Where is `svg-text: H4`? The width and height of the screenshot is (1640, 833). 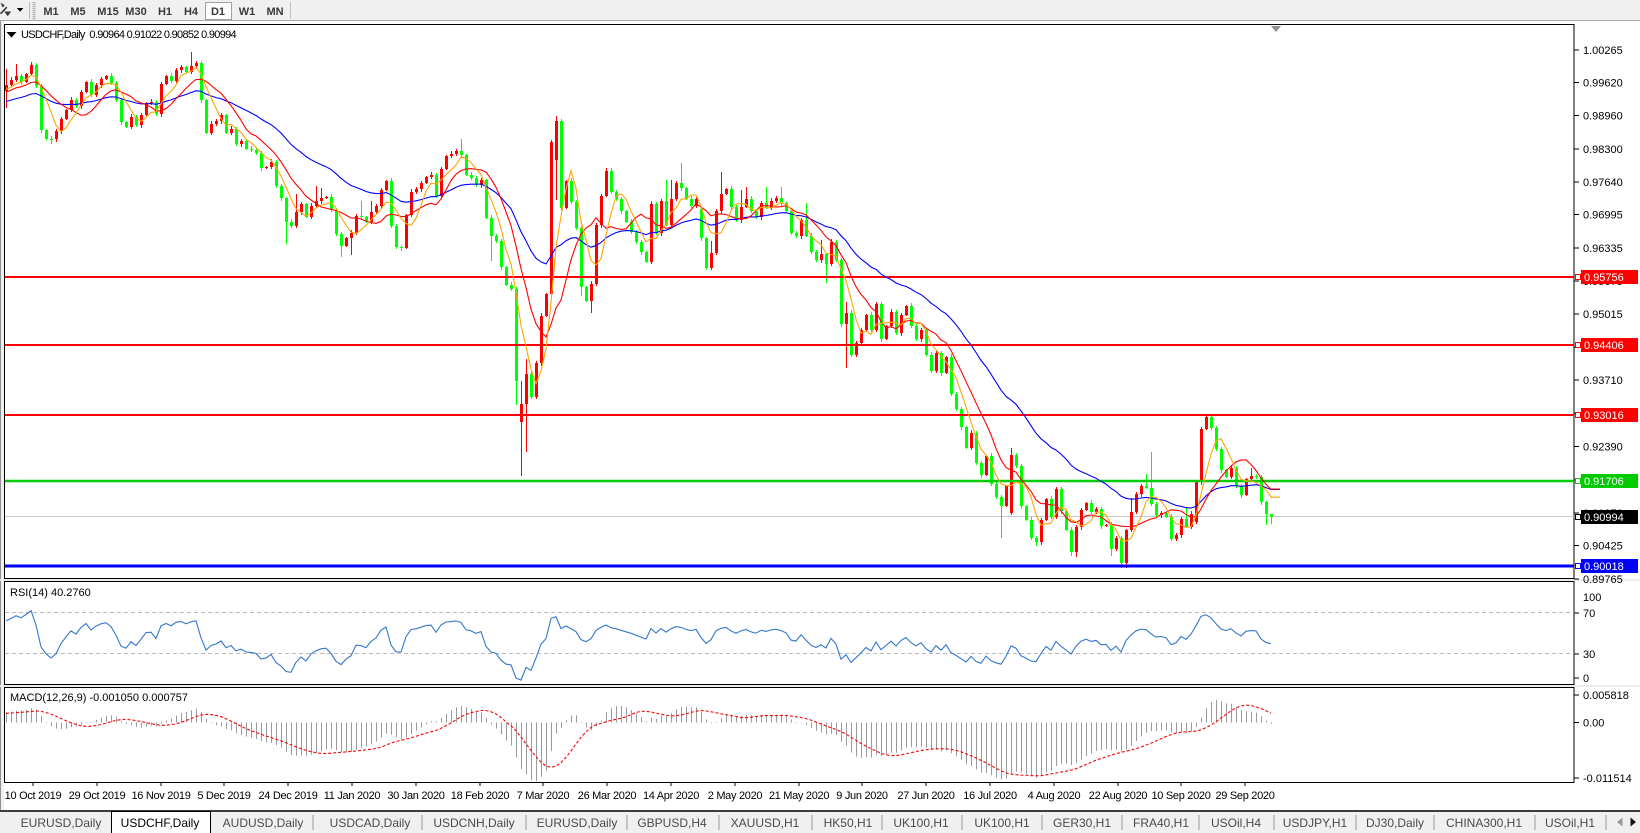 svg-text: H4 is located at coordinates (191, 12).